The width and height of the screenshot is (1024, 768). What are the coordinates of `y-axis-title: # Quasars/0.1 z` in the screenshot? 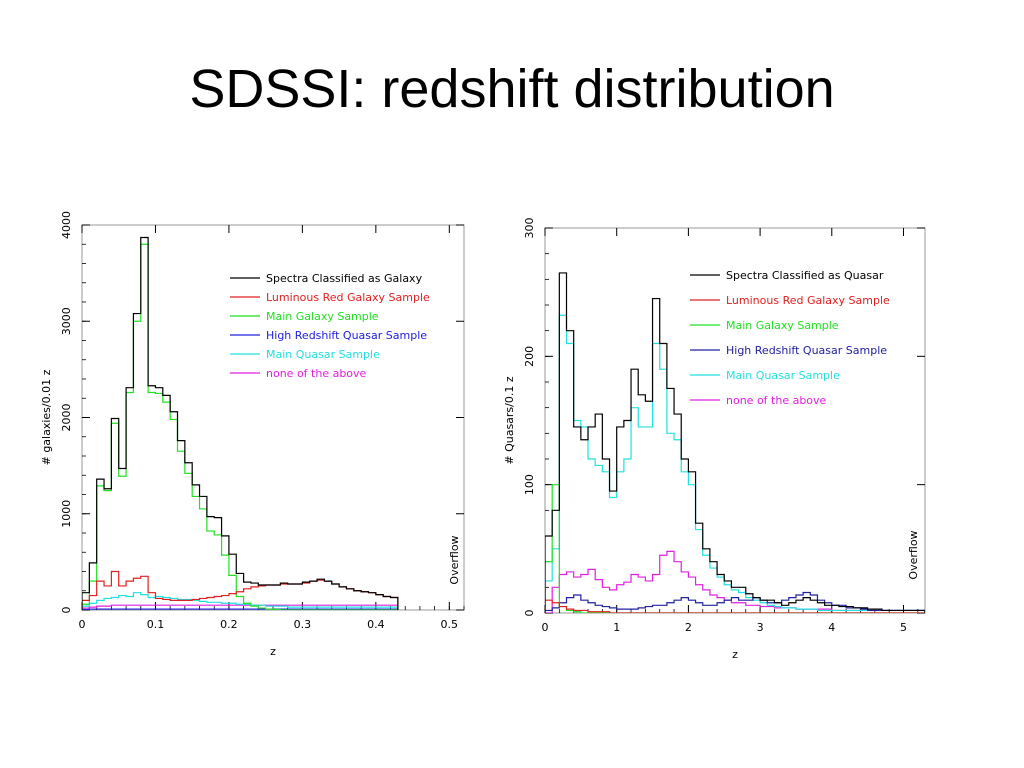 It's located at (509, 420).